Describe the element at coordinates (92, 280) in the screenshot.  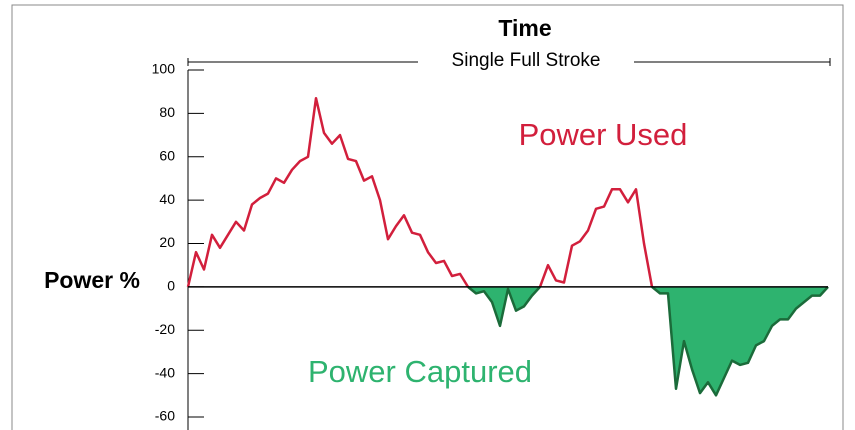
I see `y-axis-label: Power %` at that location.